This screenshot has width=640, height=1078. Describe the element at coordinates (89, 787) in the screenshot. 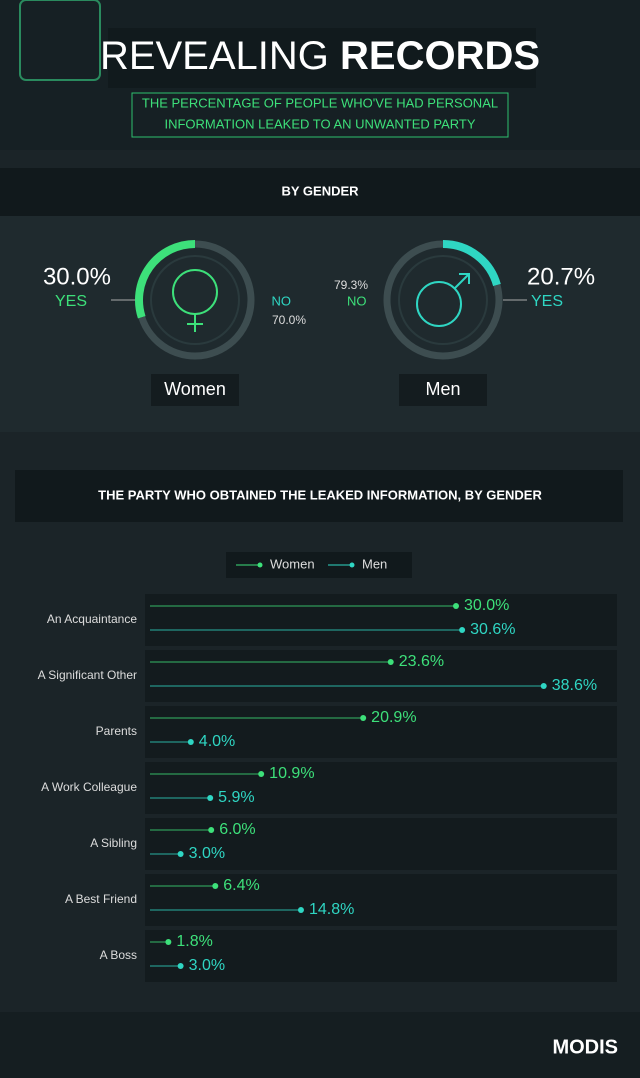

I see `category-label: A Work Colleague` at that location.